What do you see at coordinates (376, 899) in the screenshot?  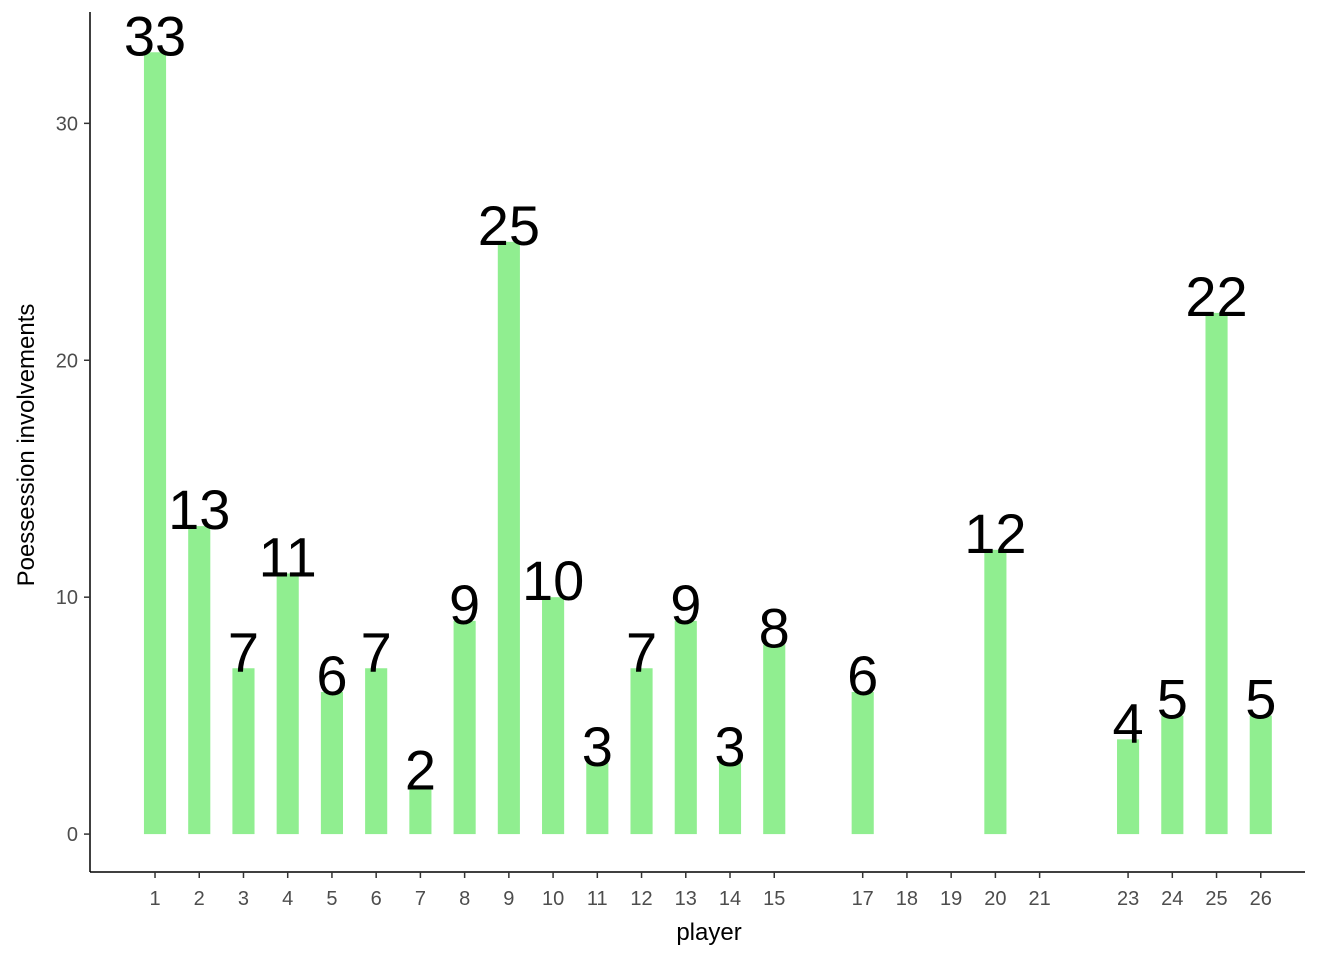 I see `x-tick-label: 6` at bounding box center [376, 899].